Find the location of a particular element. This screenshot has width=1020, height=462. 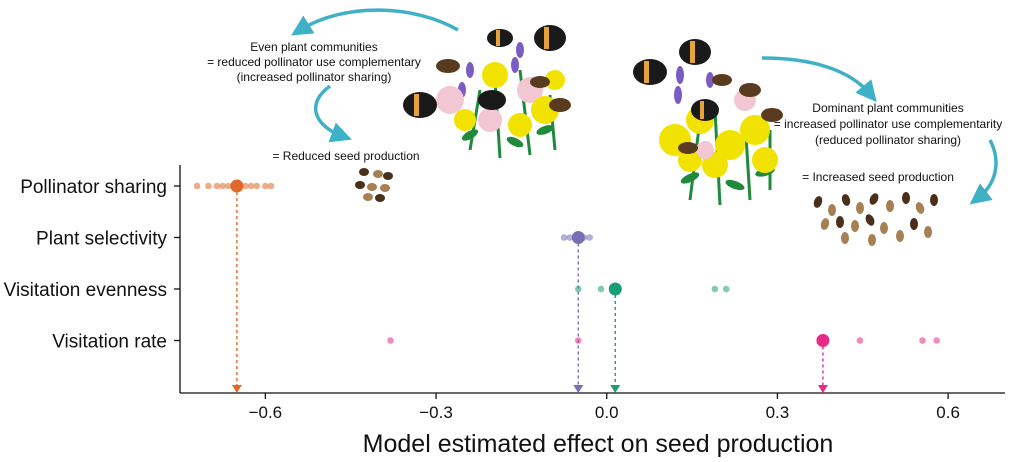

category-label: Plant selectivity is located at coordinates (101, 239).